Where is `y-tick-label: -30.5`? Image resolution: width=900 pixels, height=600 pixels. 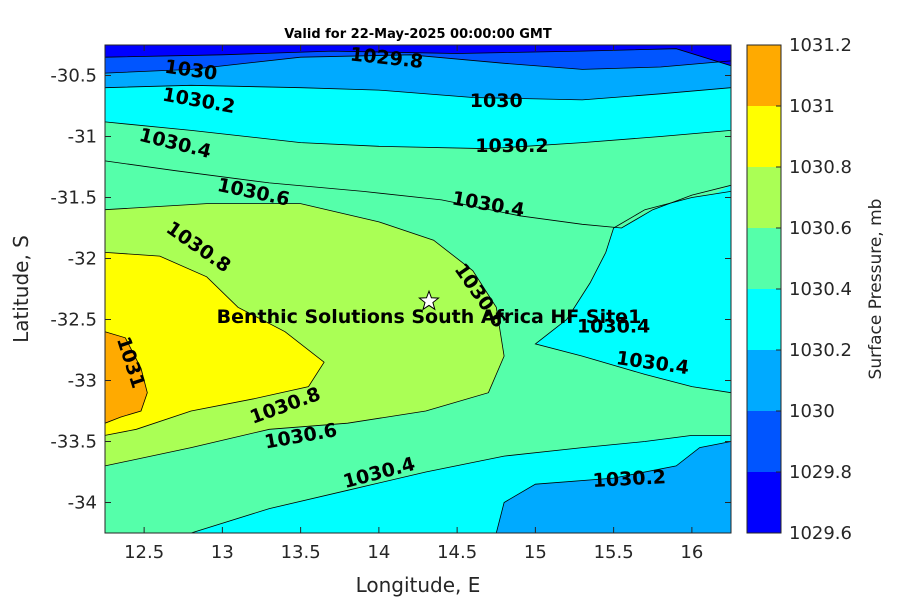
y-tick-label: -30.5 is located at coordinates (73, 76).